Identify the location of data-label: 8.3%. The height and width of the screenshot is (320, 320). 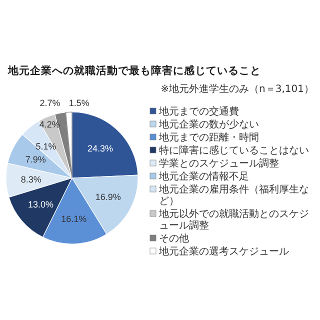
(31, 179).